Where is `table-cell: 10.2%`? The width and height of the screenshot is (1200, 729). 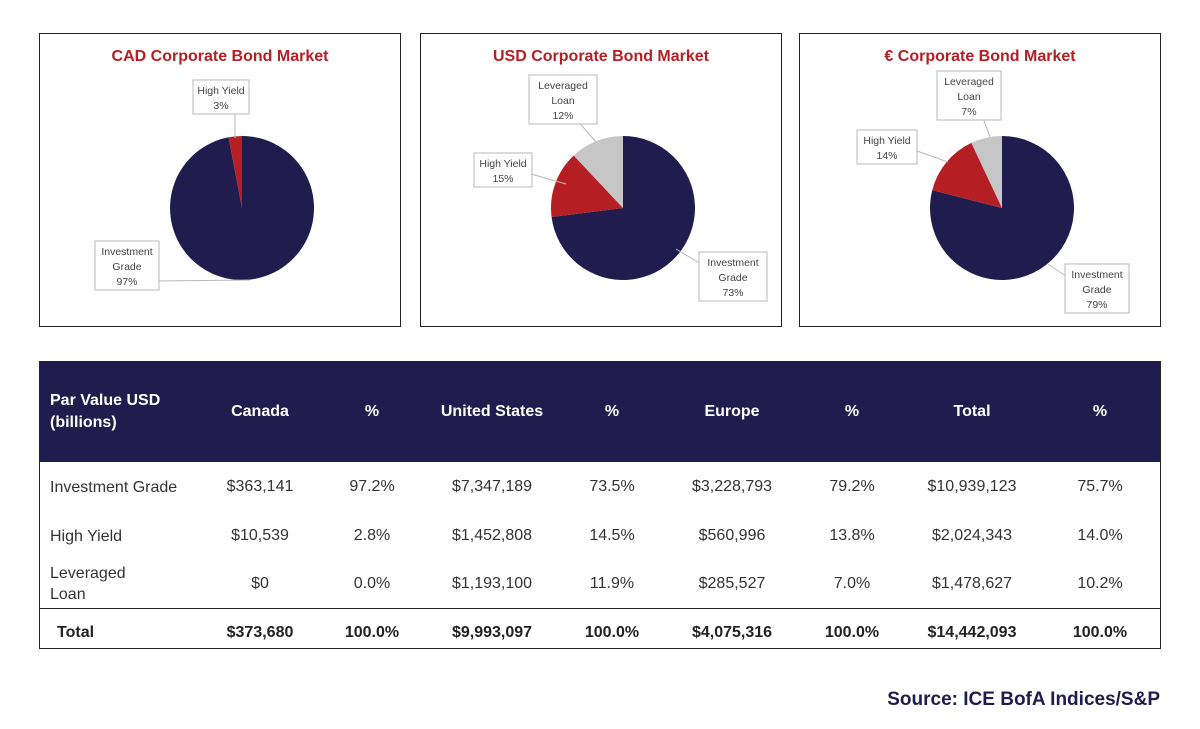
table-cell: 10.2% is located at coordinates (1100, 583).